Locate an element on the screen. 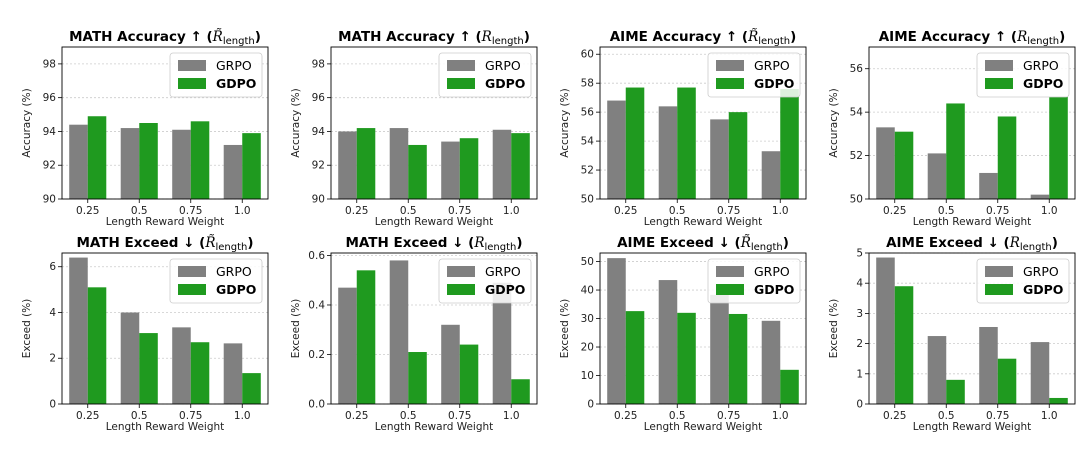 This screenshot has height=459, width=1080. y-tick-label: 92 is located at coordinates (318, 166).